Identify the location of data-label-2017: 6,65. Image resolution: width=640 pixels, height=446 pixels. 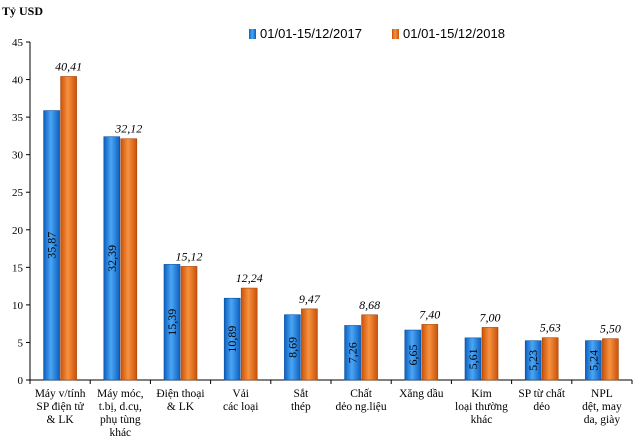
(413, 355).